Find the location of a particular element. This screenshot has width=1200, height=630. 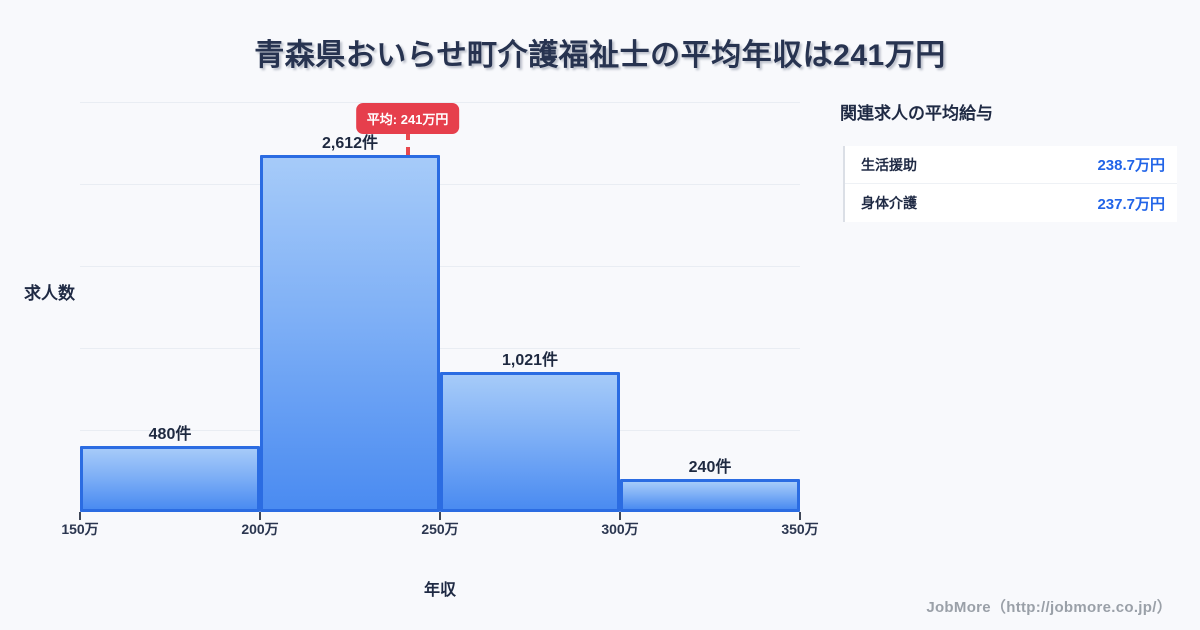

related-job-label: 生活援助 is located at coordinates (889, 164).